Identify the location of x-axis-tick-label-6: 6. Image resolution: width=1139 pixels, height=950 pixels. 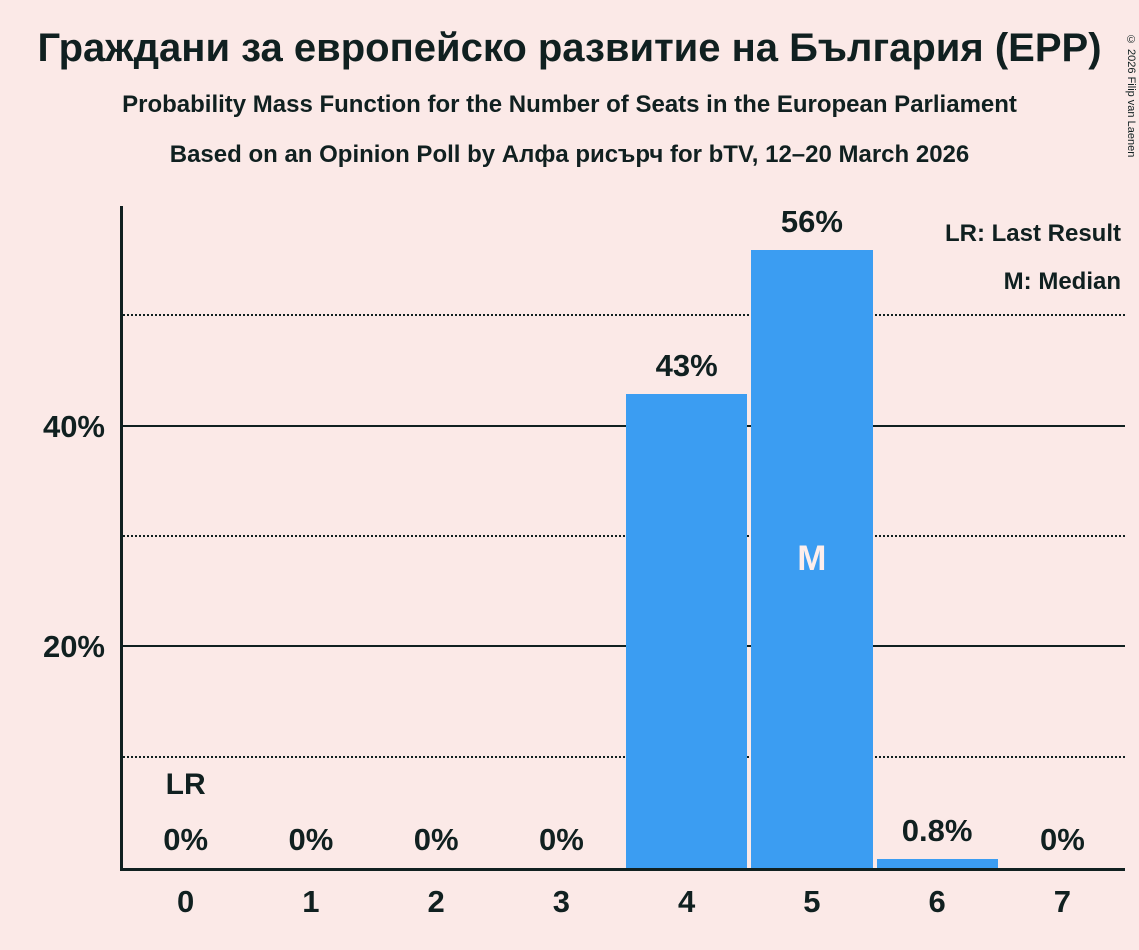
(937, 901).